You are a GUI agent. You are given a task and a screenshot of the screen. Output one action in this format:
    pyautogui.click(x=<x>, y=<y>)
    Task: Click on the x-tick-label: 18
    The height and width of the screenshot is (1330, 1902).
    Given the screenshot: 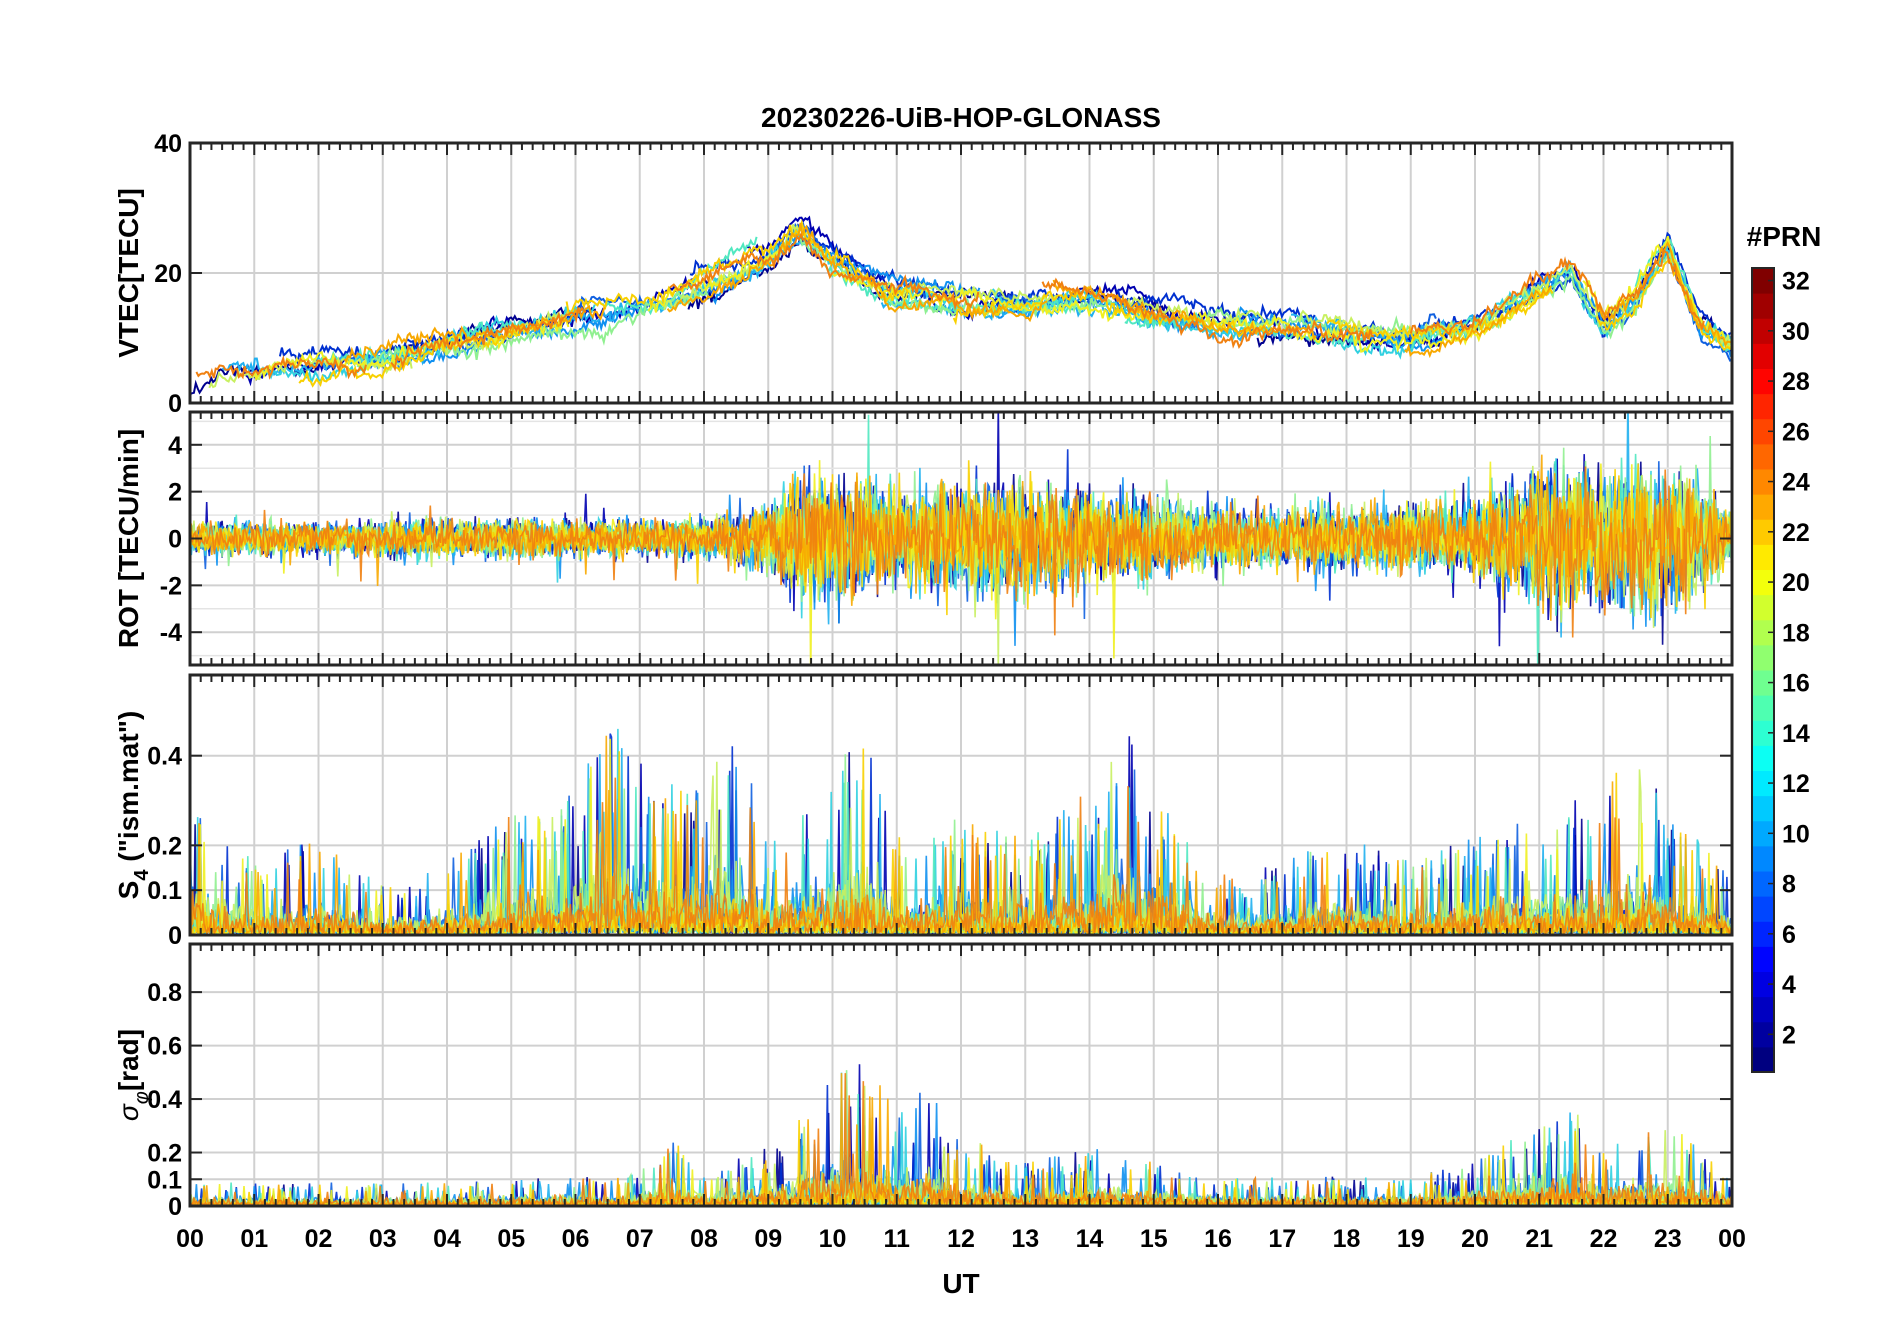 What is the action you would take?
    pyautogui.click(x=1347, y=1239)
    